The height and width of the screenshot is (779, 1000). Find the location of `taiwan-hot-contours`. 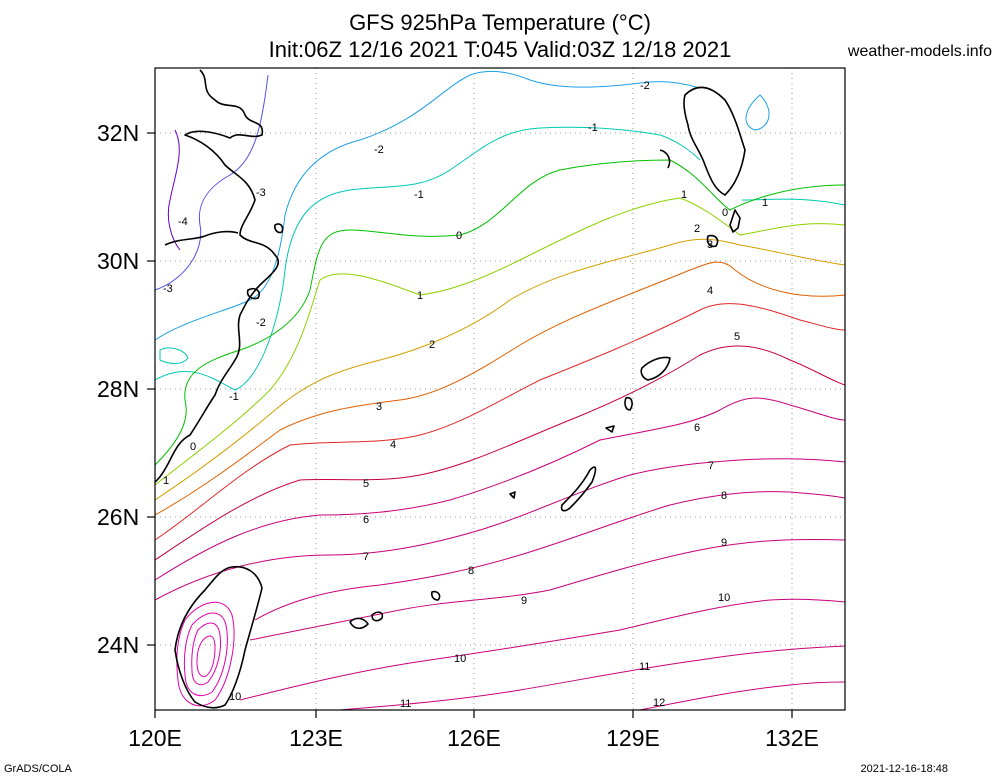

taiwan-hot-contours is located at coordinates (205, 654).